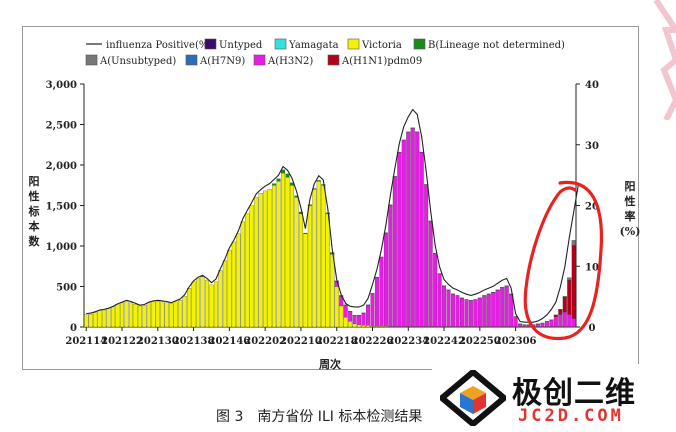 The height and width of the screenshot is (432, 676). I want to click on y-tick-label: 3,000, so click(61, 85).